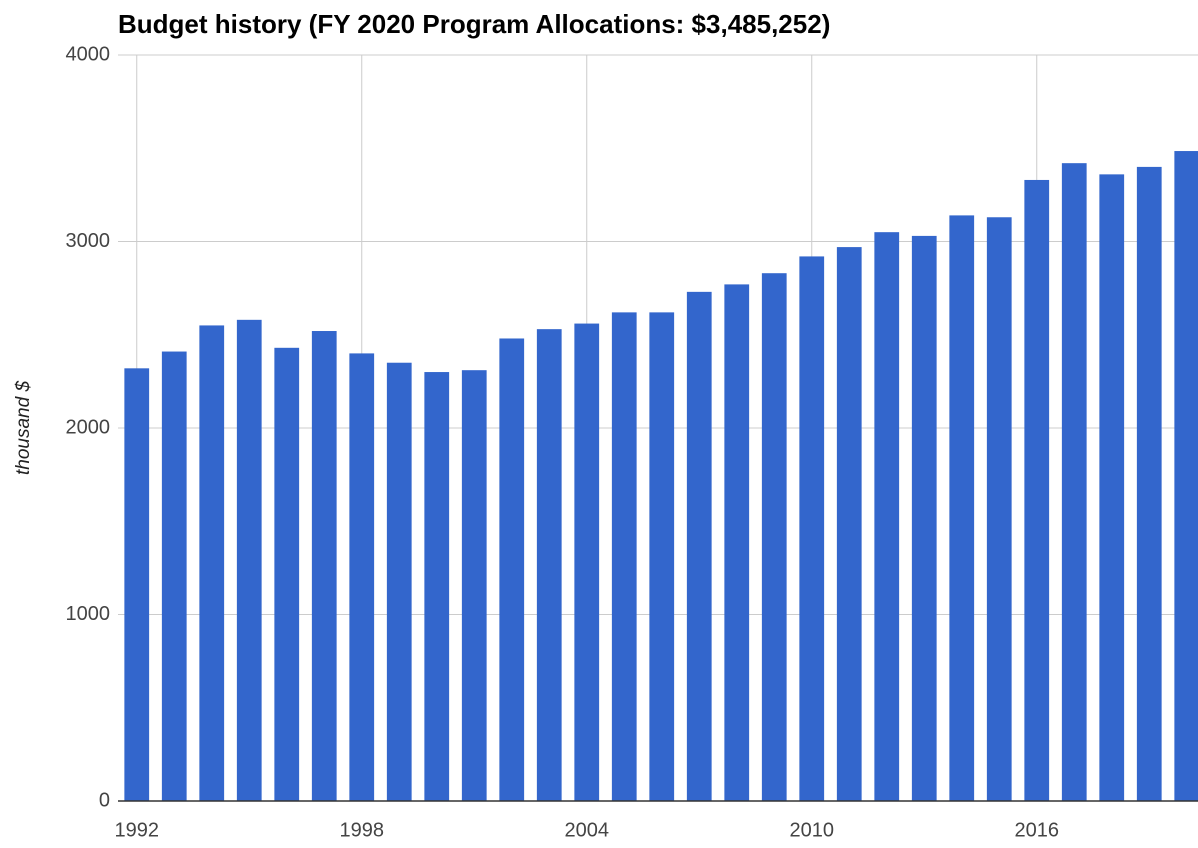  I want to click on x-tick-label: 1998, so click(362, 830).